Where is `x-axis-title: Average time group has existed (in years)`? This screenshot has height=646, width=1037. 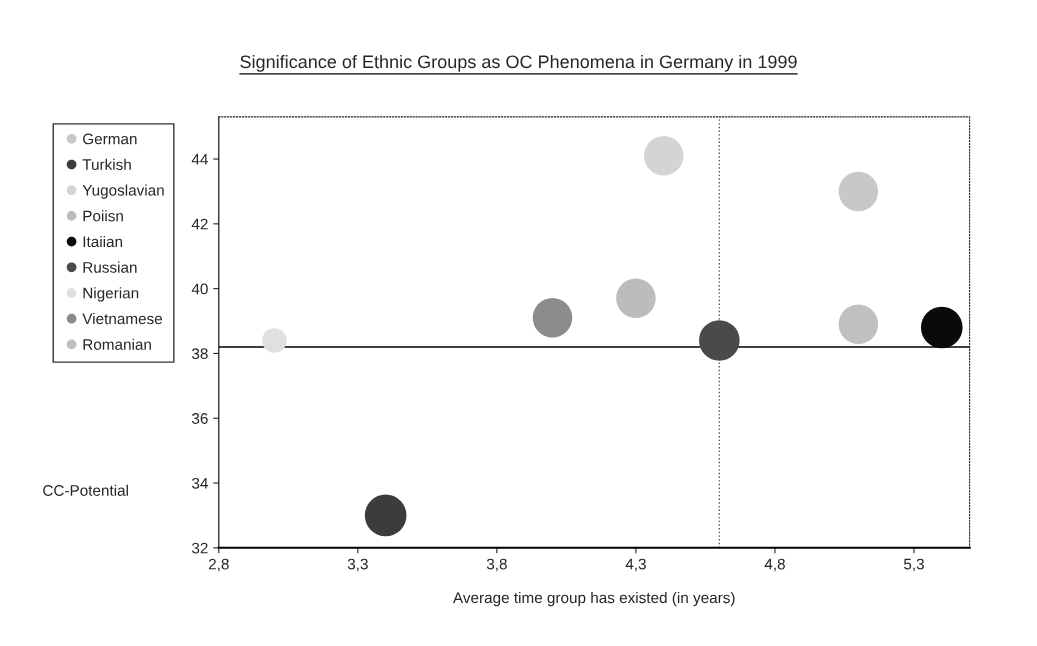 x-axis-title: Average time group has existed (in years) is located at coordinates (593, 599).